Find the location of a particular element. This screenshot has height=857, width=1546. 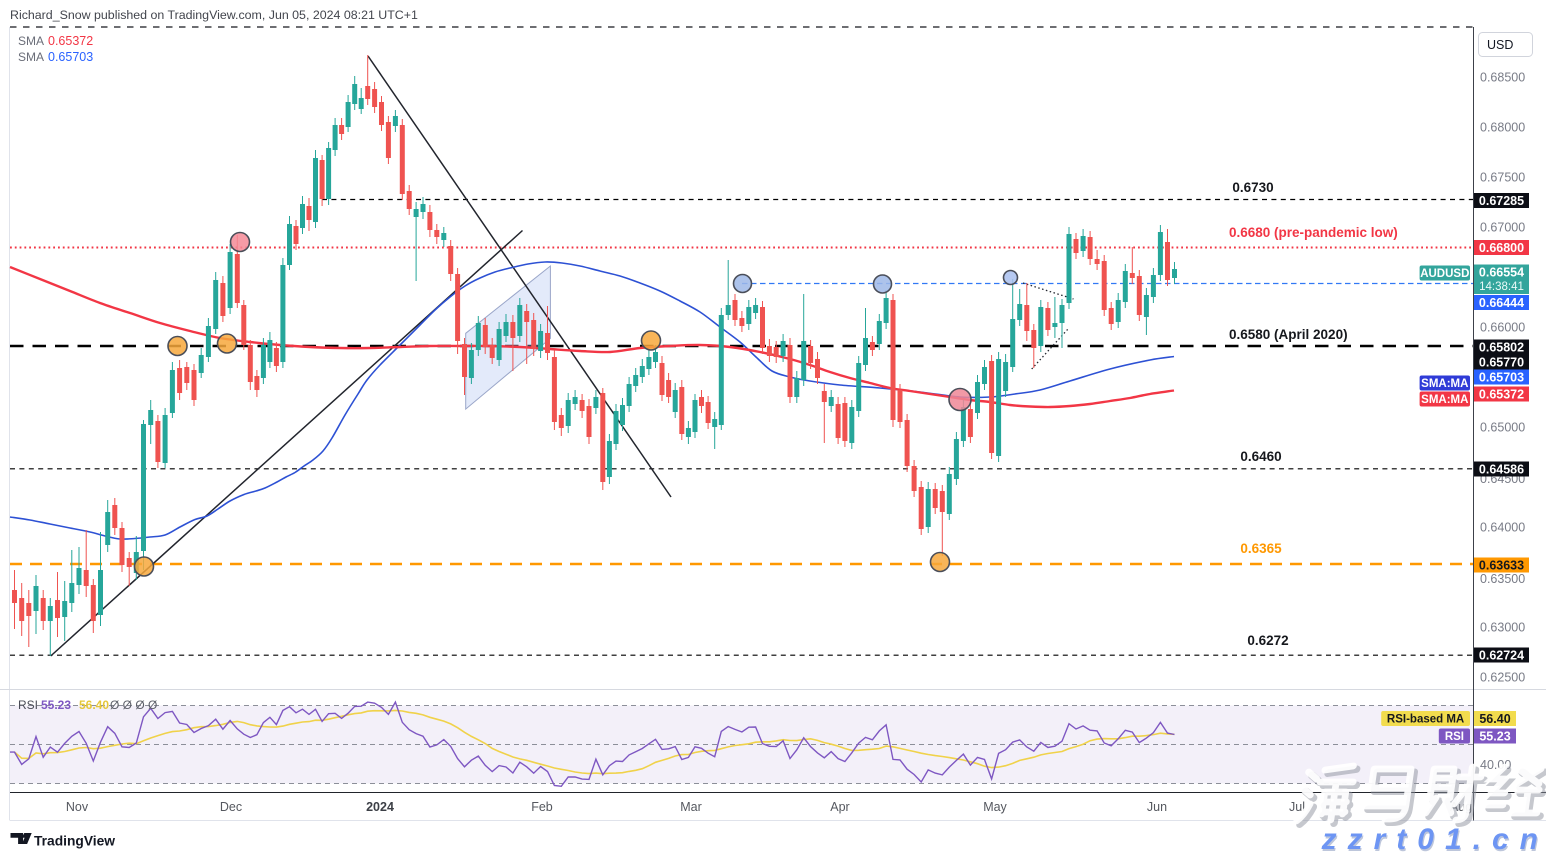

svg-text: 0.66000 is located at coordinates (1502, 328).